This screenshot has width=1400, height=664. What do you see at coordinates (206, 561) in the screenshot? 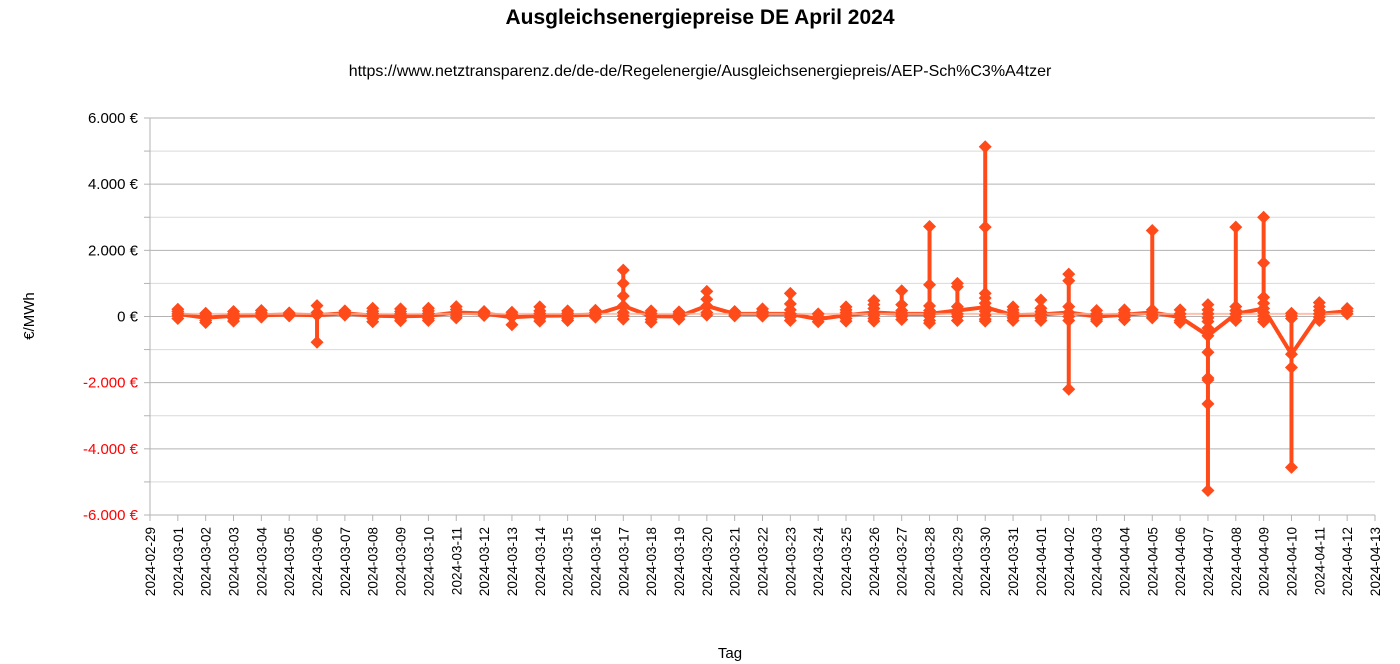
I see `x-tick-label: 2024-03-02` at bounding box center [206, 561].